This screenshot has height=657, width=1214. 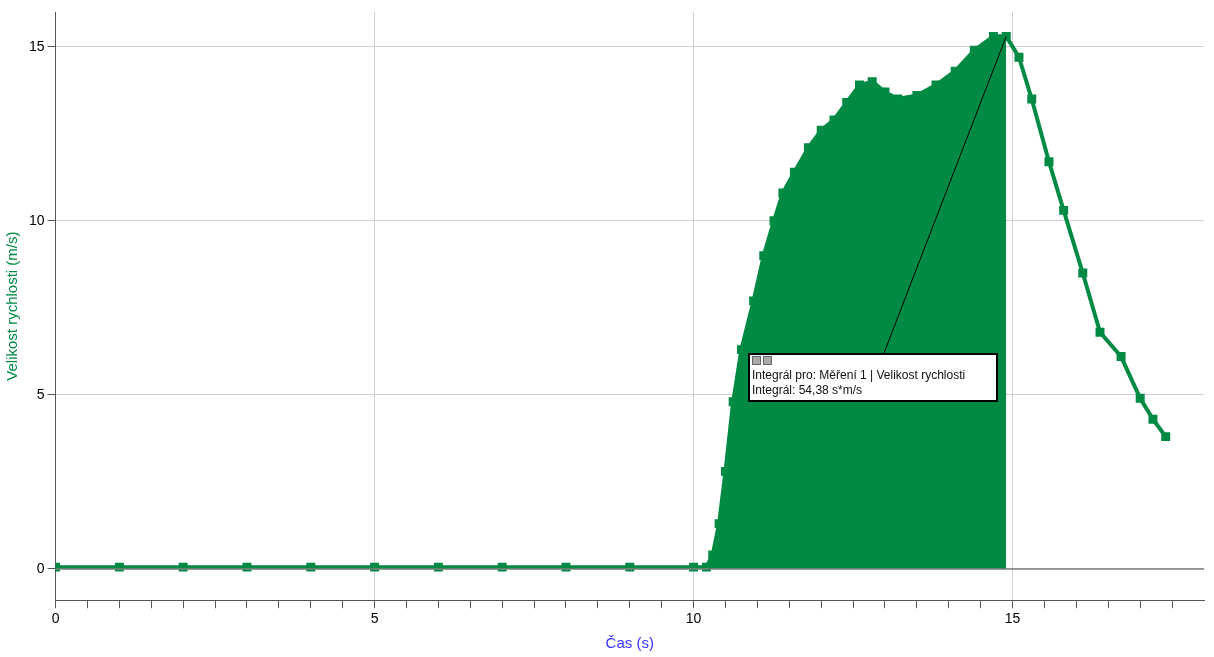 What do you see at coordinates (808, 390) in the screenshot?
I see `annotation: Integrál: 54,38 s*m/s` at bounding box center [808, 390].